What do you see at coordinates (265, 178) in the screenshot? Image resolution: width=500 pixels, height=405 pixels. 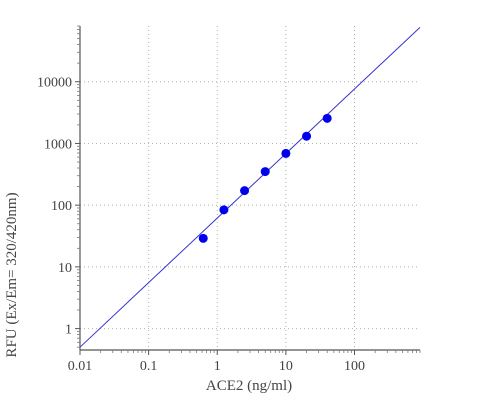 I see `point-layer` at bounding box center [265, 178].